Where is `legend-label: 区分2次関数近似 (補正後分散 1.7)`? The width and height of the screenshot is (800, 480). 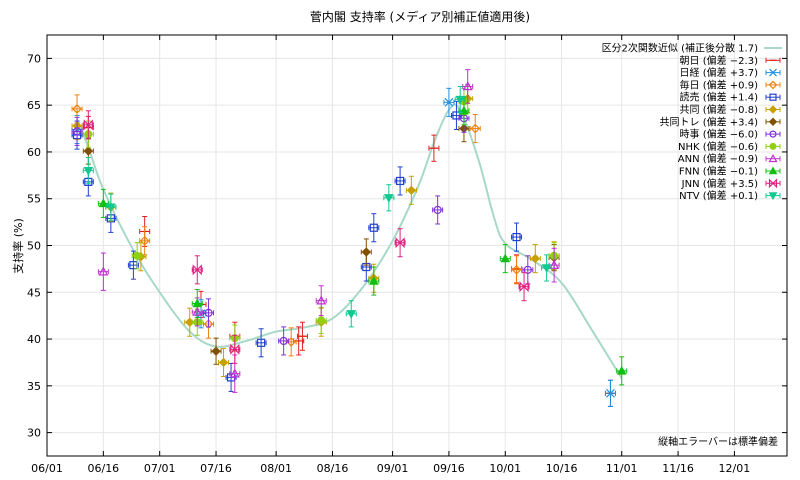 legend-label: 区分2次関数近似 (補正後分散 1.7) is located at coordinates (680, 48).